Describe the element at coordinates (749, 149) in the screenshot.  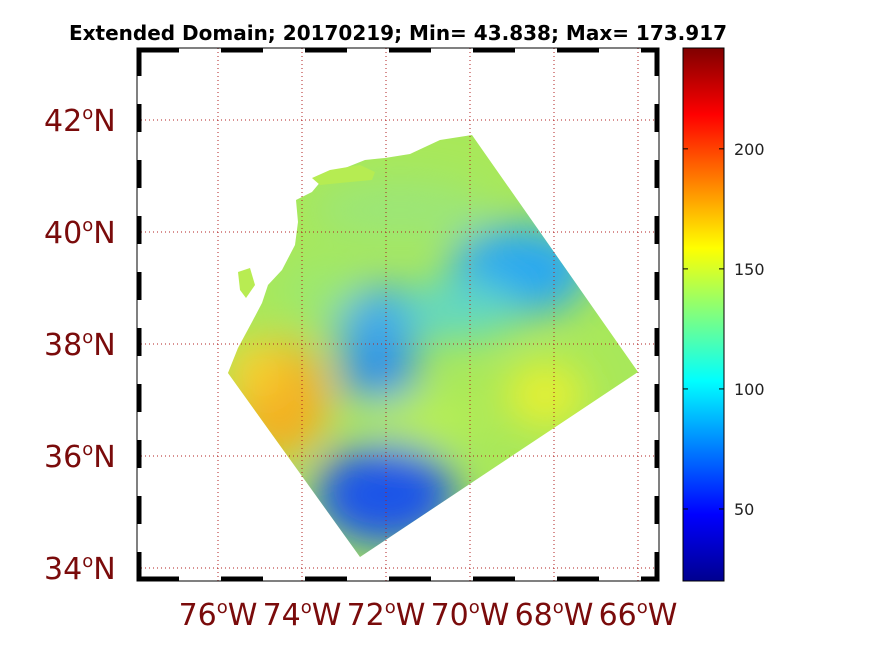
I see `colorbar-tick-label: 200` at that location.